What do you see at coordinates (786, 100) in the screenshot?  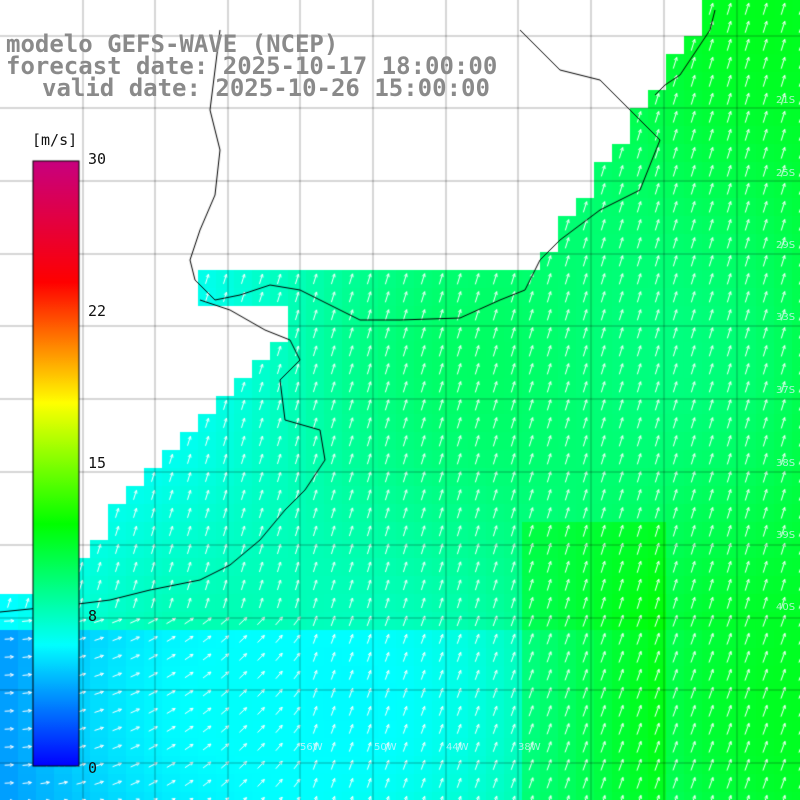 I see `lat-label-21s: 21S` at bounding box center [786, 100].